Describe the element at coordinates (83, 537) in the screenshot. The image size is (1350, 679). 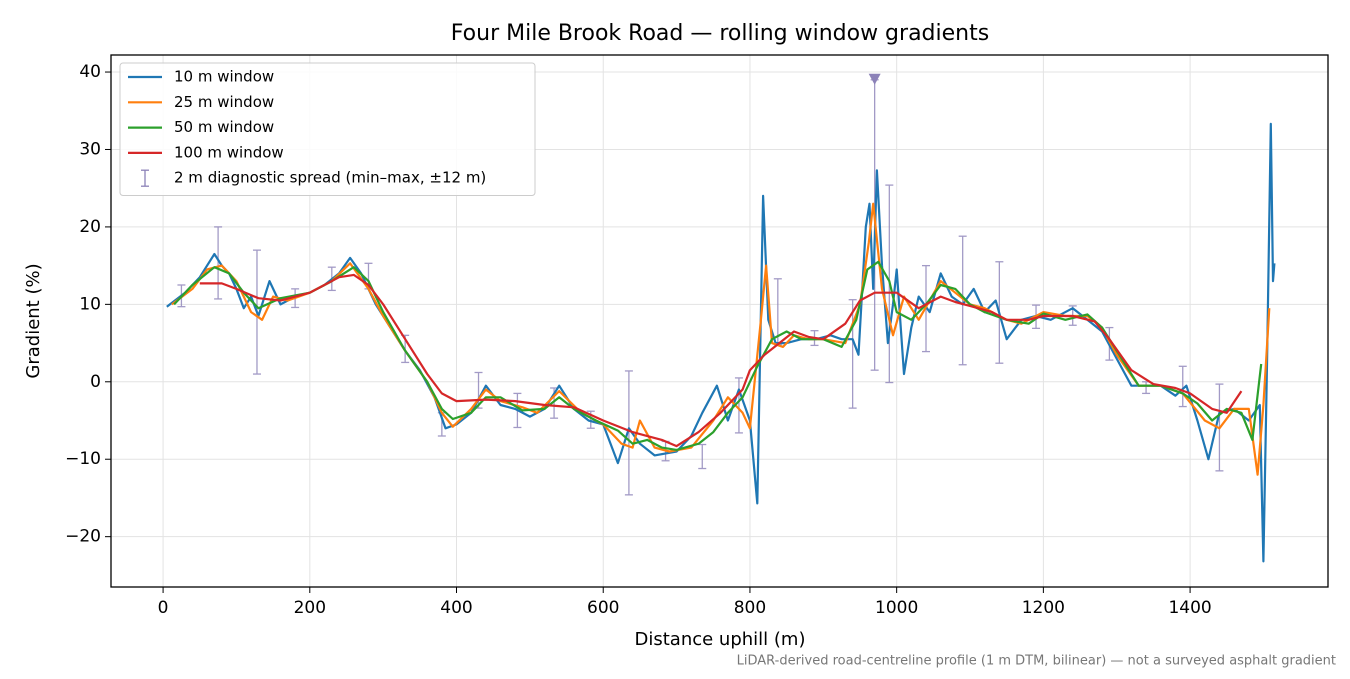
I see `y-tick-label: −20` at that location.